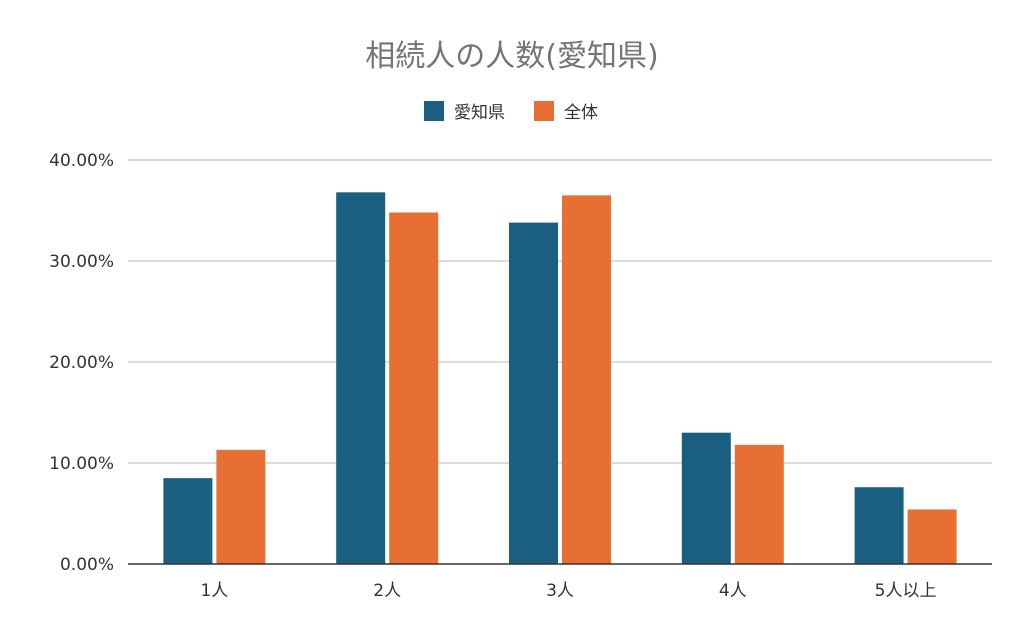 The width and height of the screenshot is (1024, 637). I want to click on y-tick-label: 20.00%, so click(81, 363).